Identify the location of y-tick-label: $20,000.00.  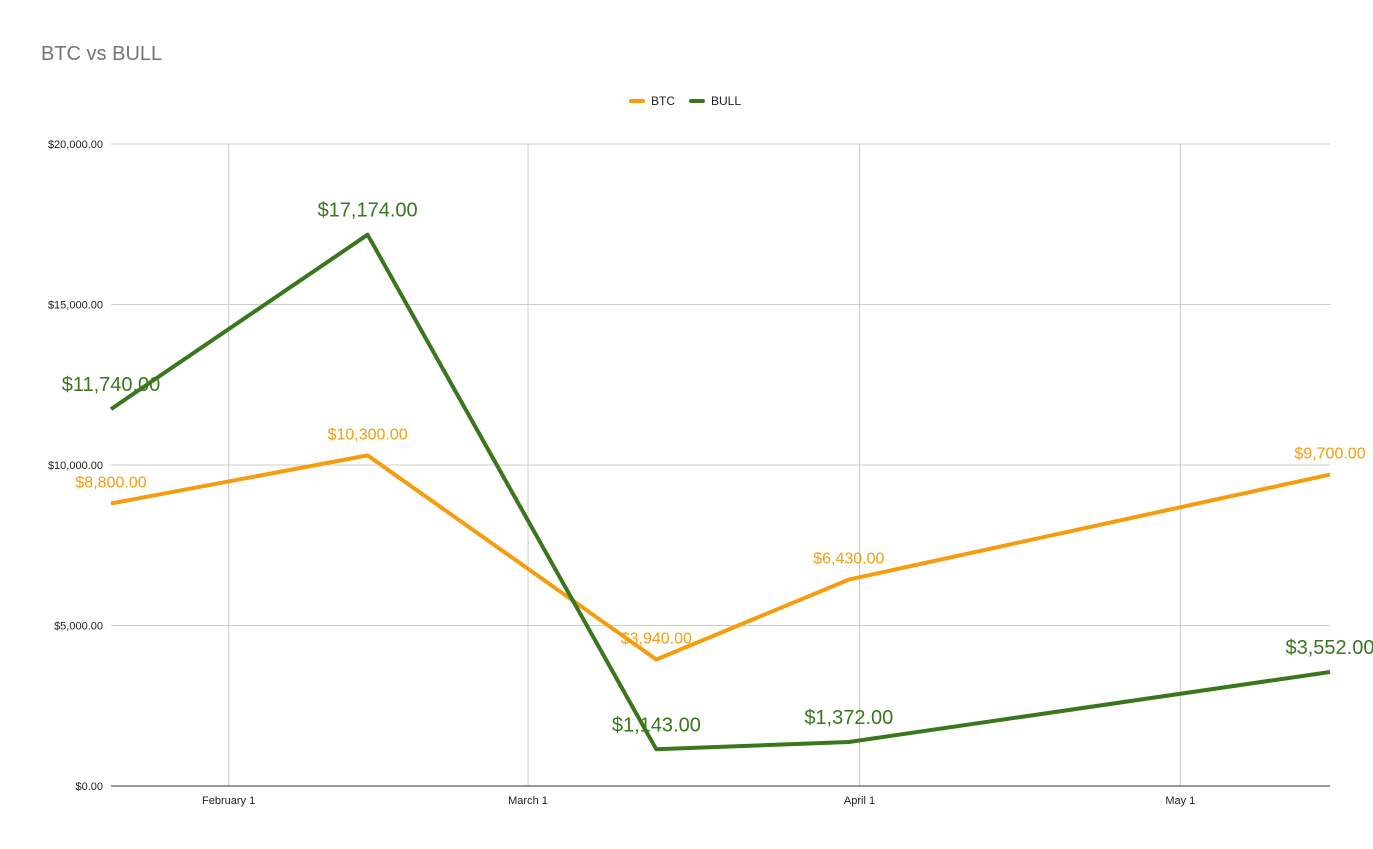
(75, 145).